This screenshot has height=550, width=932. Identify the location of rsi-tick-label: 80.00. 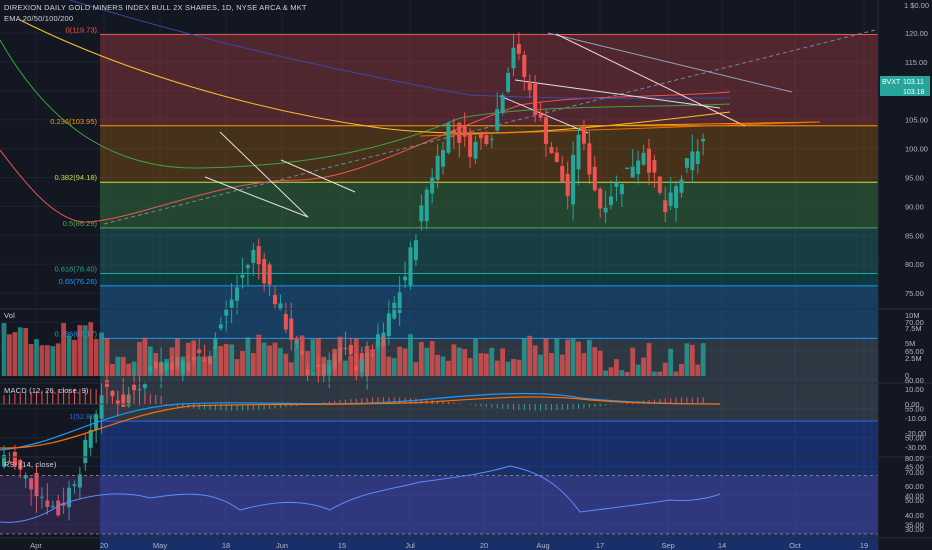
(914, 458).